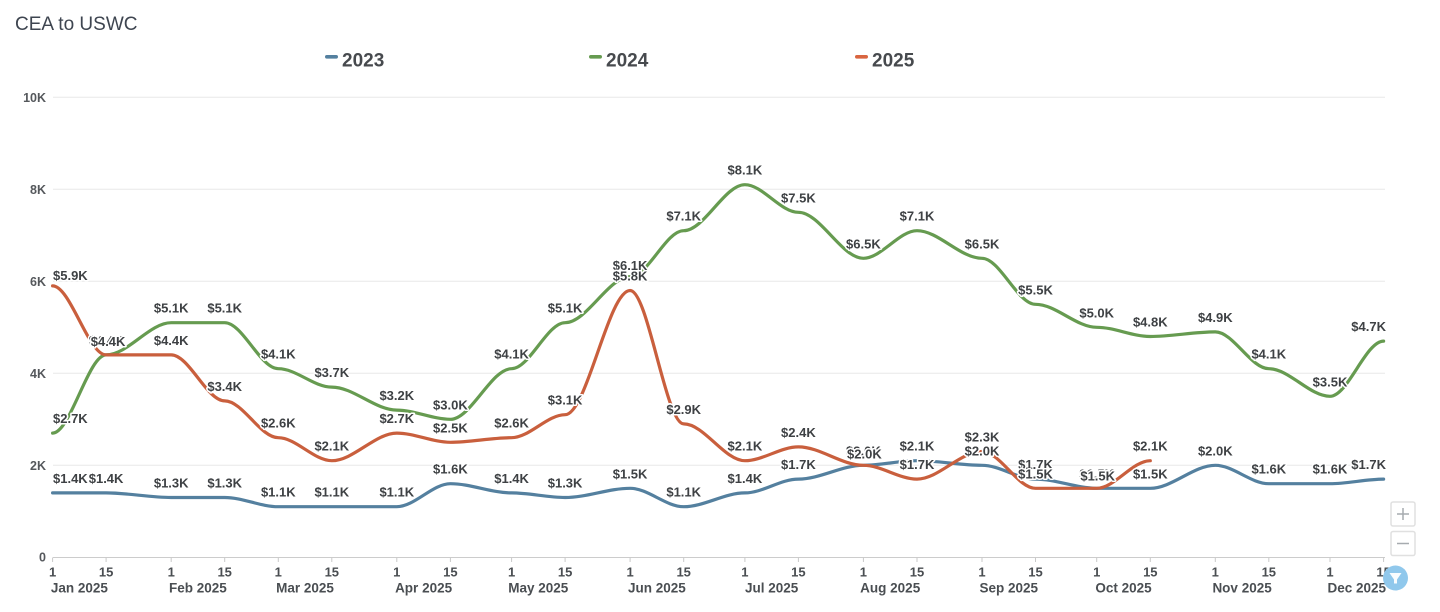  Describe the element at coordinates (198, 588) in the screenshot. I see `svg-text: Feb 2025` at that location.